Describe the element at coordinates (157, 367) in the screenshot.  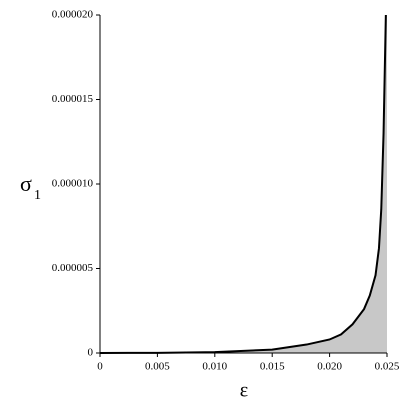
I see `x-tick-label: 0.005` at that location.